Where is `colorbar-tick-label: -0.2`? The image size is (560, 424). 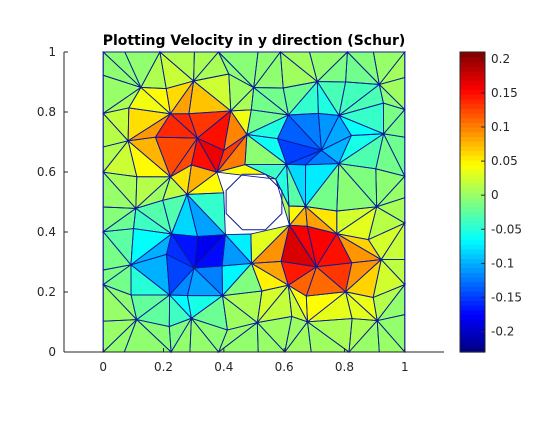 colorbar-tick-label: -0.2 is located at coordinates (502, 332).